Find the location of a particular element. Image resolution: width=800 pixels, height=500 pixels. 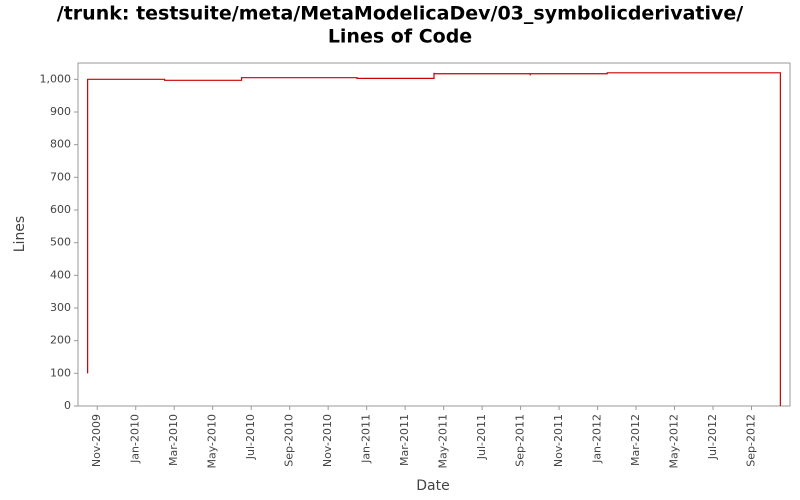

y-tick-label: 100 is located at coordinates (60, 372).